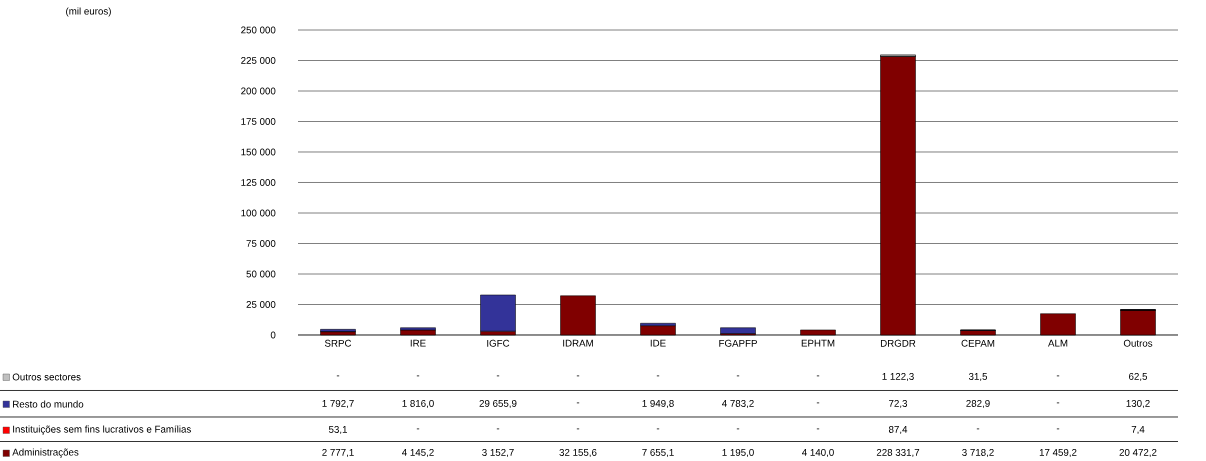 The height and width of the screenshot is (461, 1206). I want to click on data-label: 7,4, so click(1138, 430).